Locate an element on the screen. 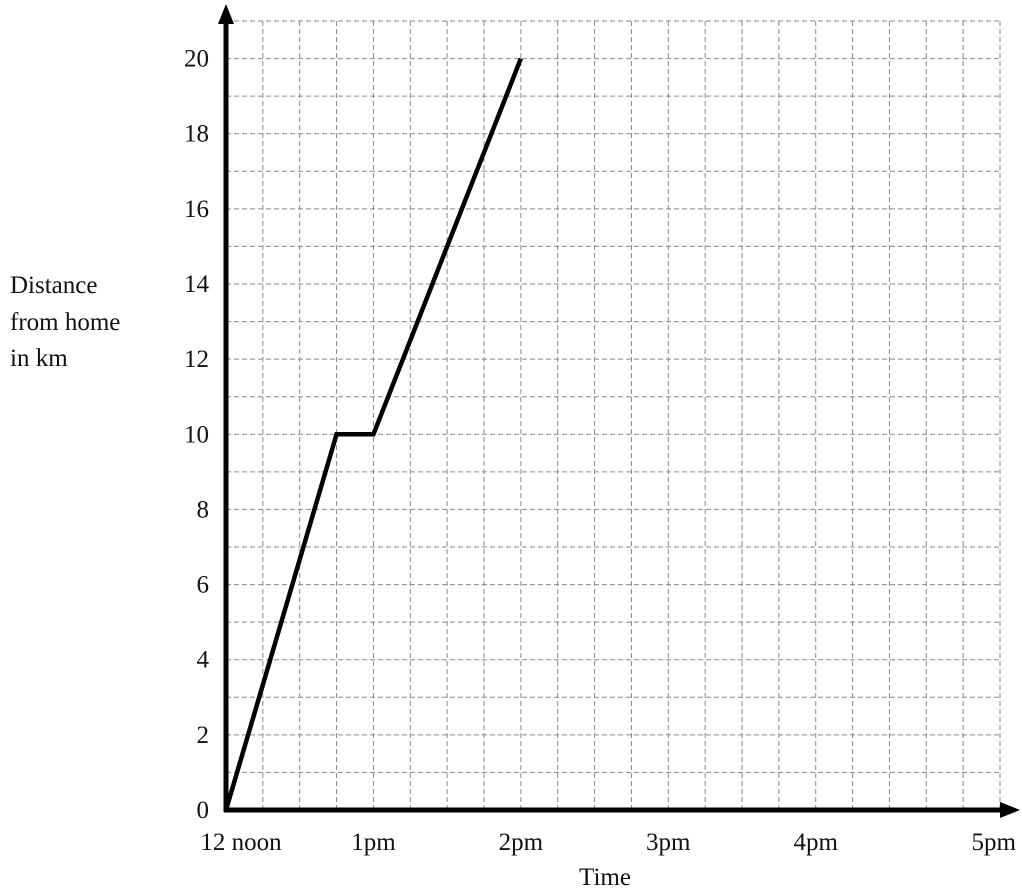 The height and width of the screenshot is (896, 1022). y-tick-labels: 0 2 4 6 8 10 12 14 16 18 20 is located at coordinates (197, 435).